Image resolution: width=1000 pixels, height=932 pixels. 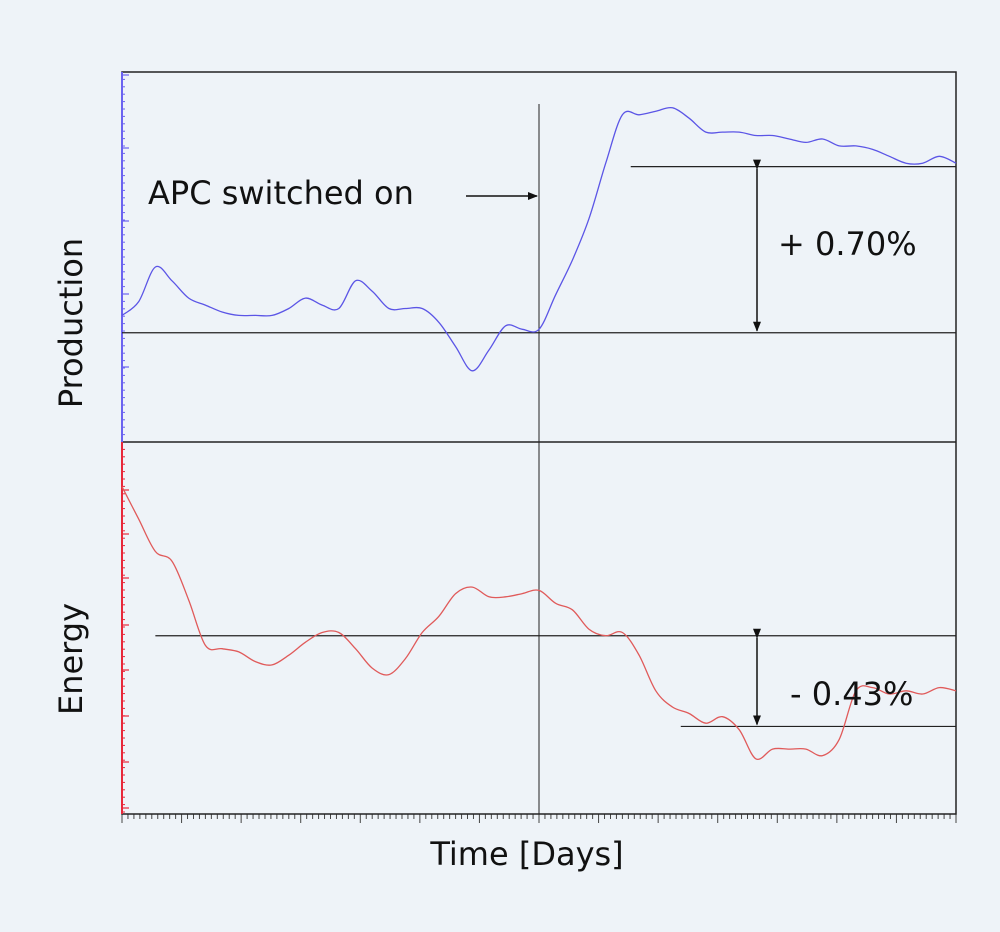 What do you see at coordinates (847, 244) in the screenshot?
I see `production-delta-label: + 0.70%` at bounding box center [847, 244].